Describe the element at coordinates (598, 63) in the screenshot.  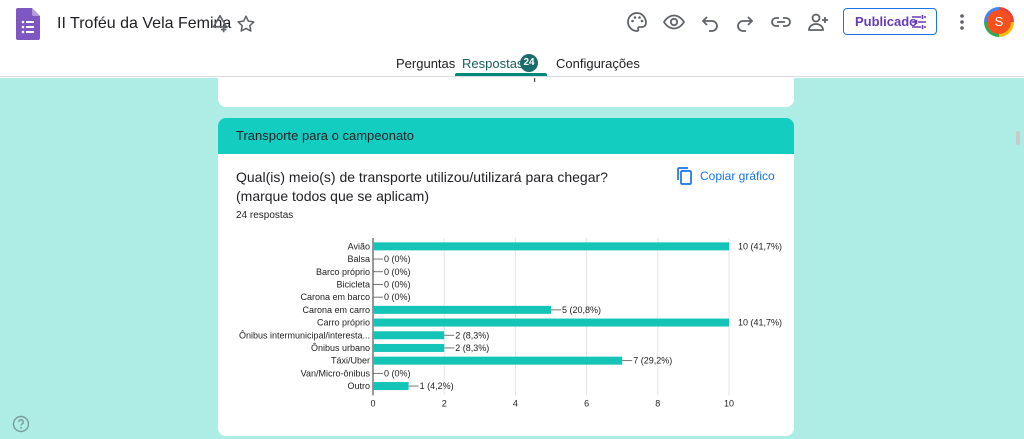
I see `tab-settings: Configurações` at that location.